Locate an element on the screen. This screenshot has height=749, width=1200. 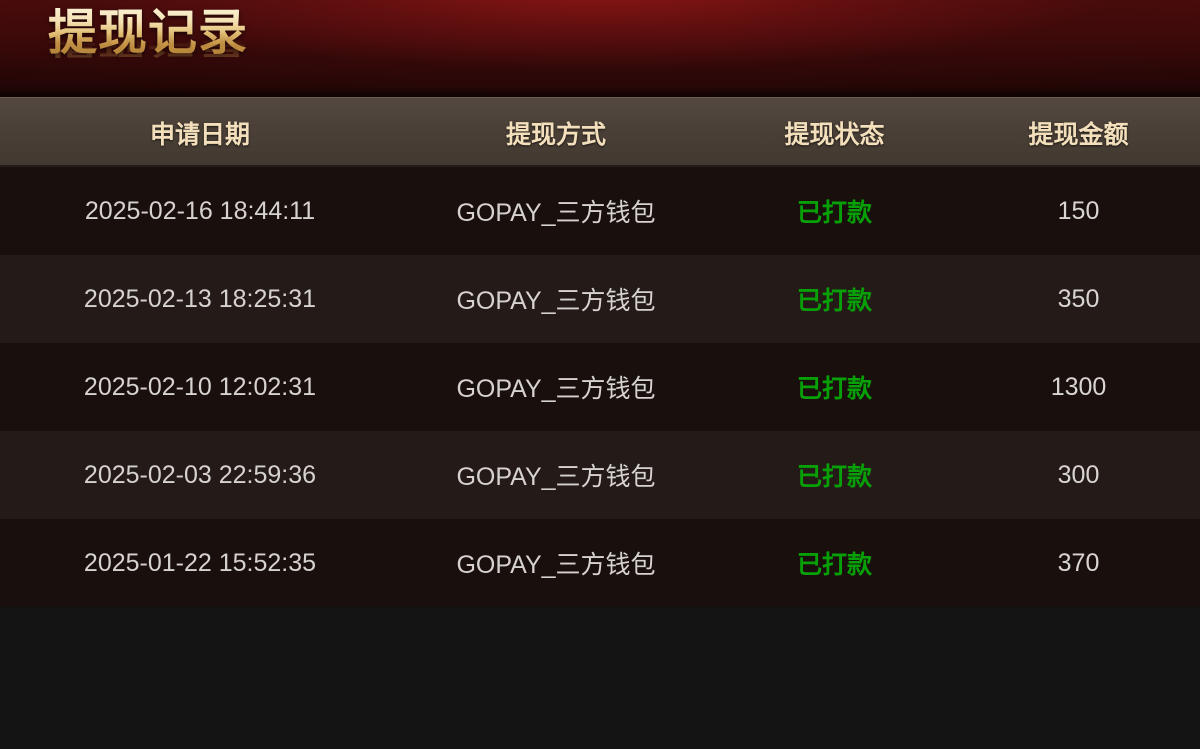
column-header-method: 提现方式 is located at coordinates (555, 134).